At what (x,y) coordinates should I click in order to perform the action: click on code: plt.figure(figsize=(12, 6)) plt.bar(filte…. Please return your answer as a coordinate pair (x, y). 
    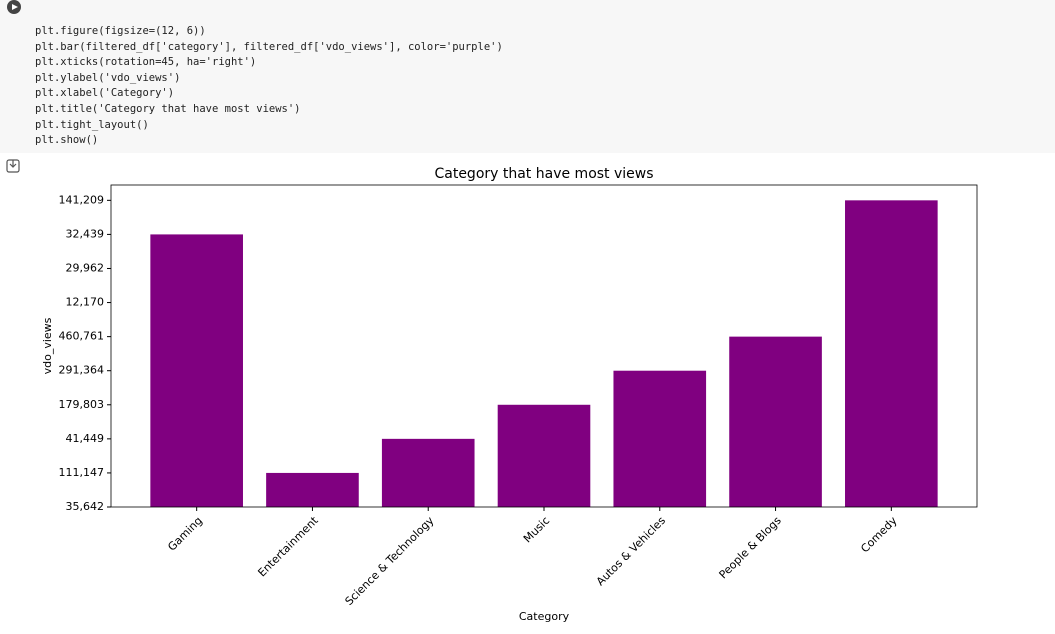
    Looking at the image, I should click on (269, 86).